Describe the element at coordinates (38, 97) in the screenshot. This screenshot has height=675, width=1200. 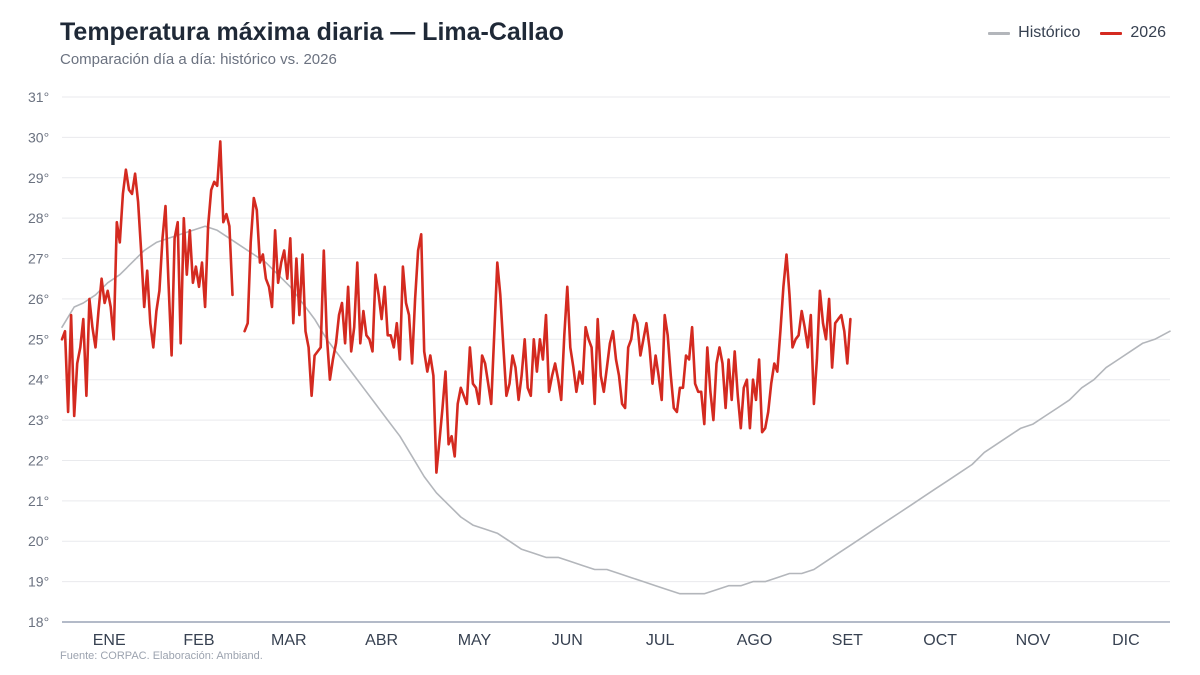
I see `y-tick-label: 31°` at that location.